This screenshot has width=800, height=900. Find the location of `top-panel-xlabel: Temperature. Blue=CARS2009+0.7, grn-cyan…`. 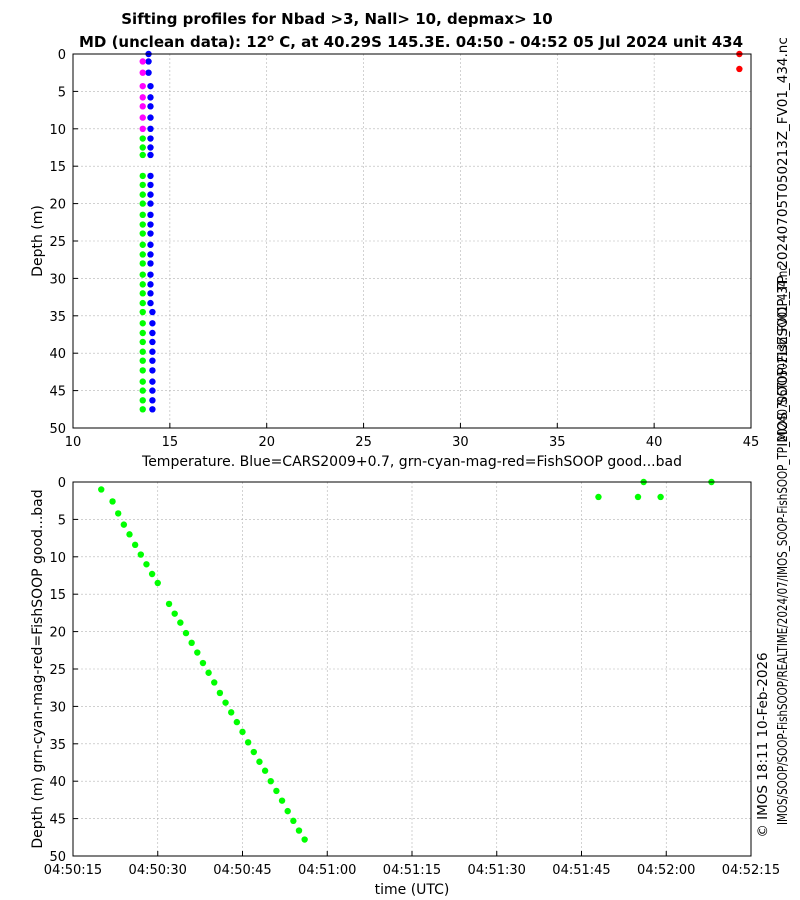

top-panel-xlabel: Temperature. Blue=CARS2009+0.7, grn-cyan… is located at coordinates (411, 462).